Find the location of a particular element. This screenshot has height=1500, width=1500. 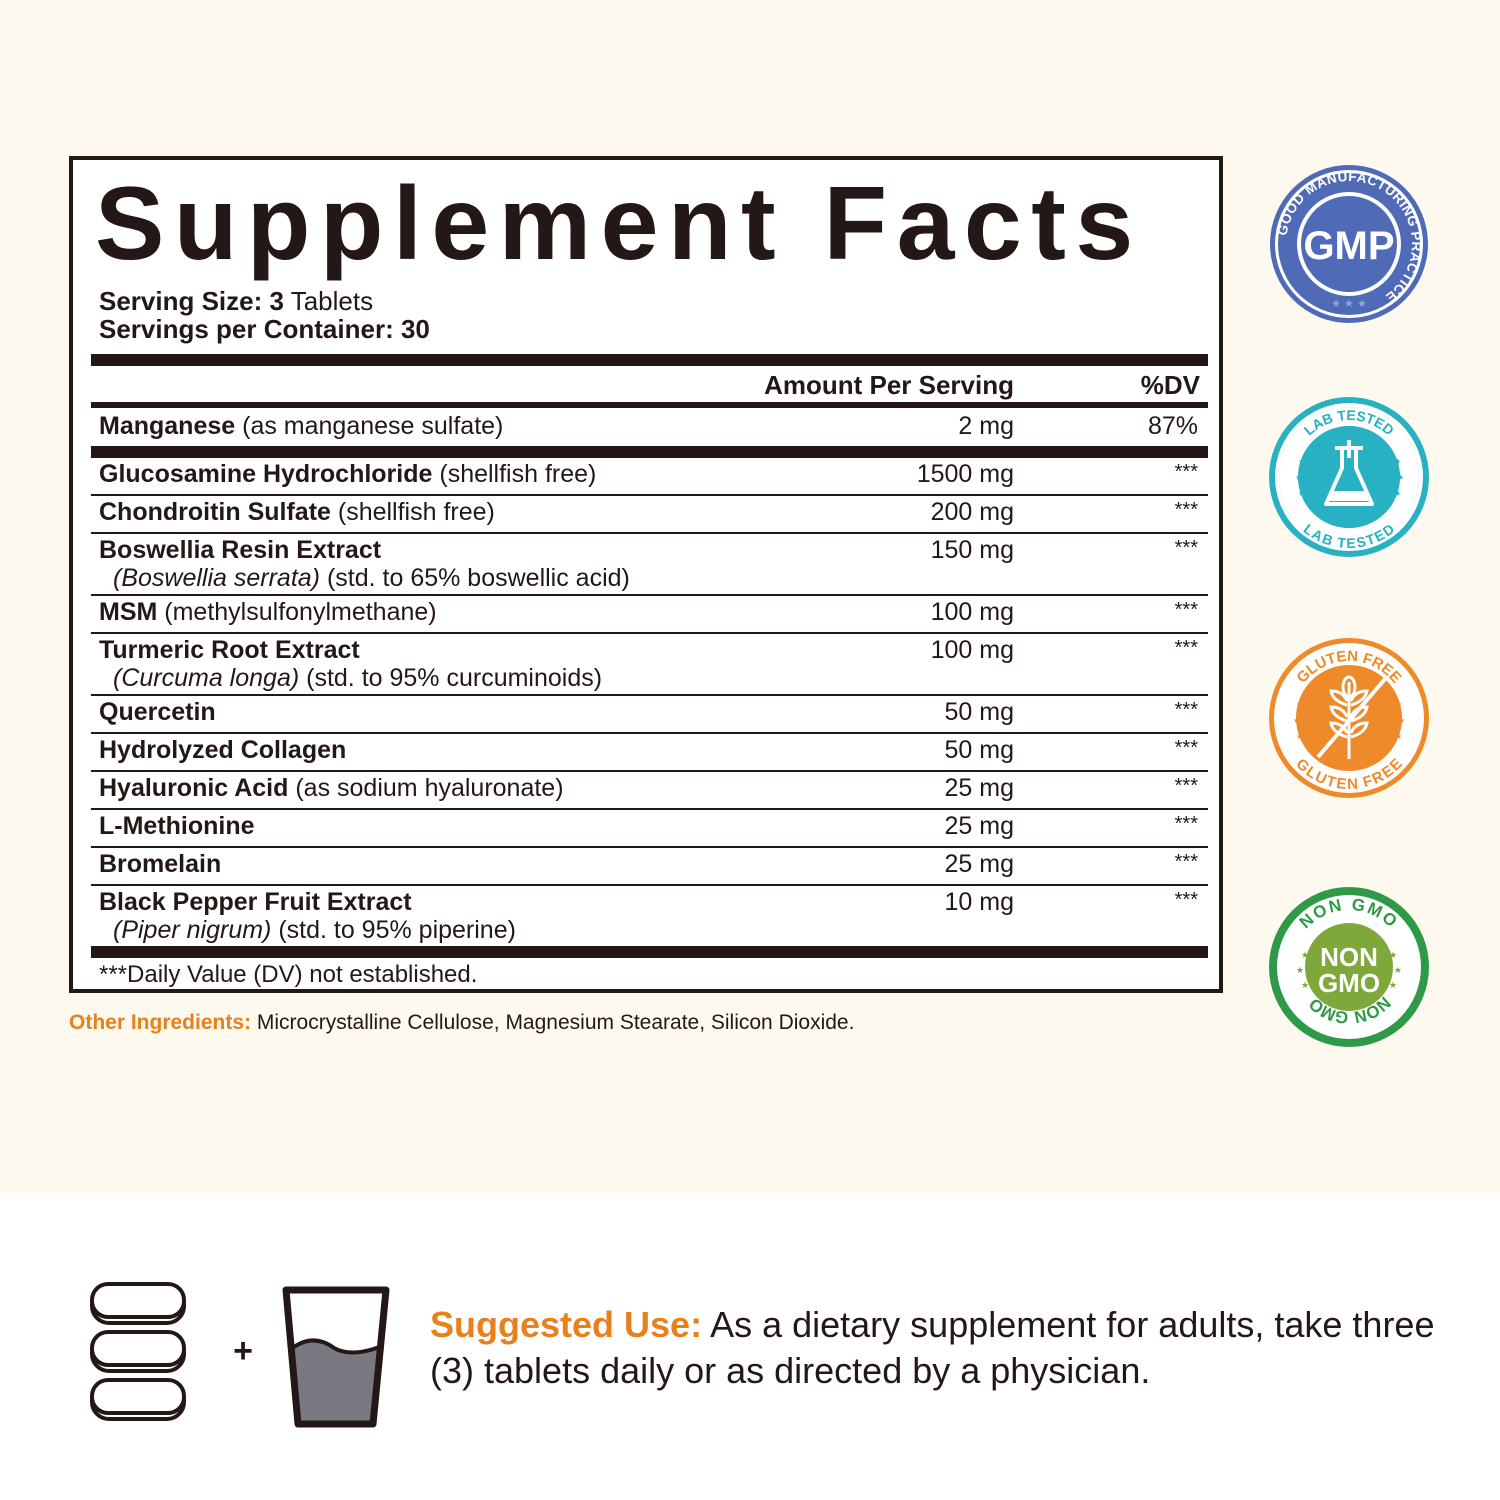

dv-footnote: ***Daily Value (DV) not established. is located at coordinates (288, 974).